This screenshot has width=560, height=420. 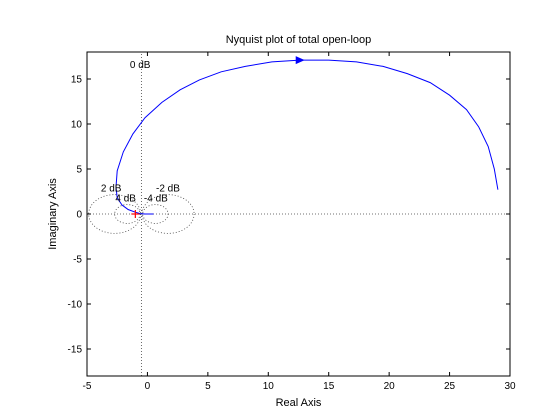 I want to click on y-tick-label: 15, so click(x=77, y=80).